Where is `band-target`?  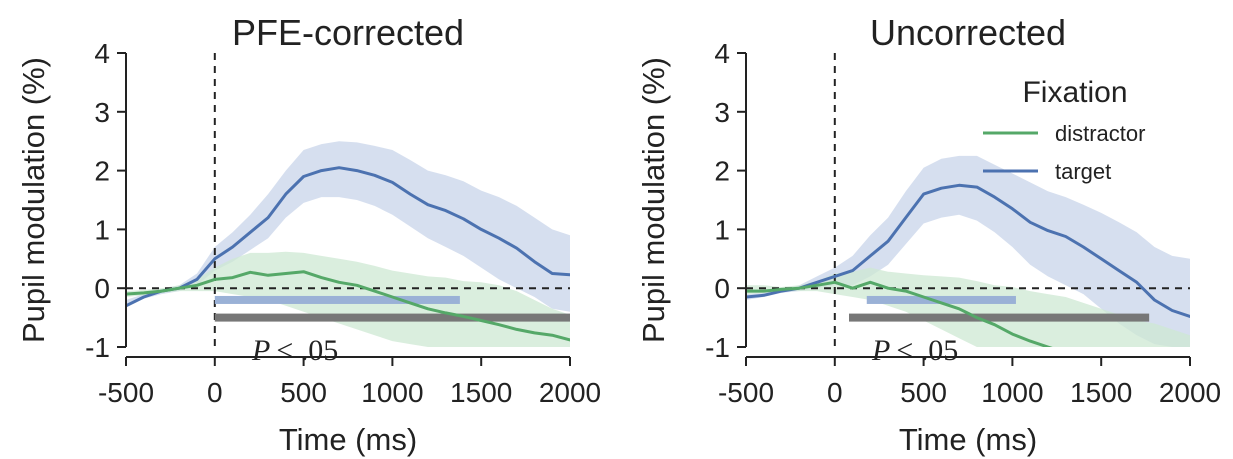 band-target is located at coordinates (348, 226).